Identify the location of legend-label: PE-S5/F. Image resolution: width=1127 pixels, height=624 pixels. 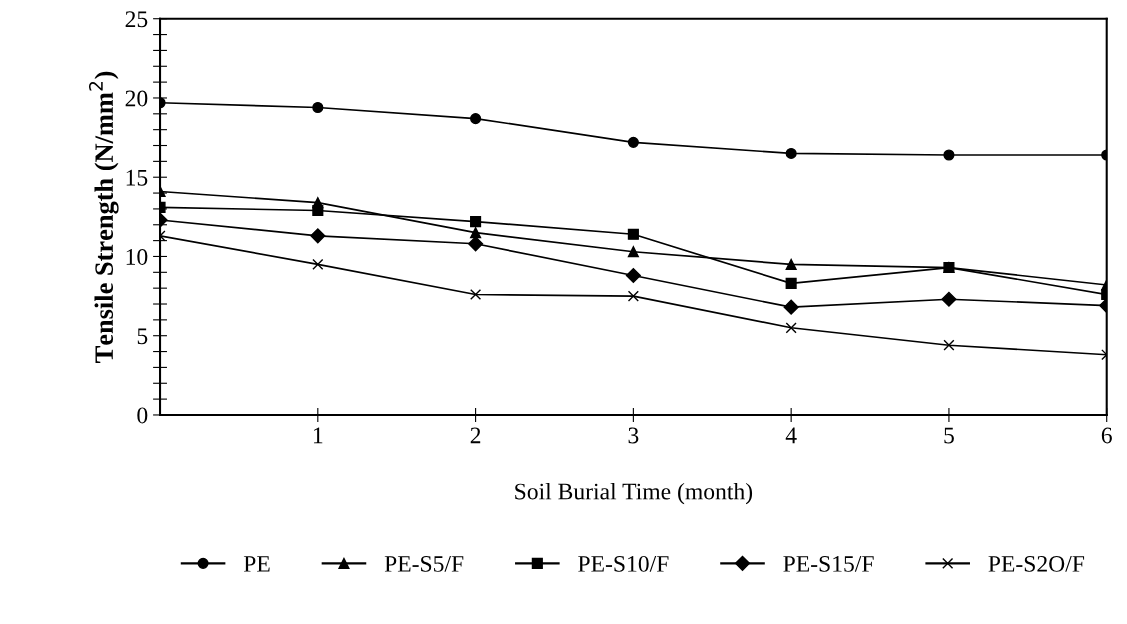
(424, 563).